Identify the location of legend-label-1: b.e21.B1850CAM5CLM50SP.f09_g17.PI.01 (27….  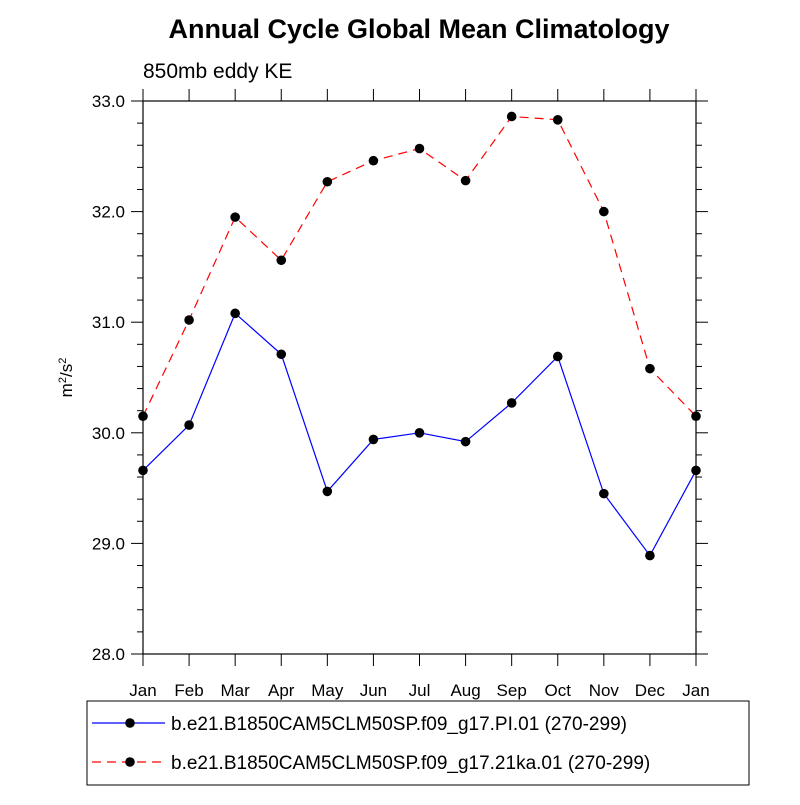
(399, 724).